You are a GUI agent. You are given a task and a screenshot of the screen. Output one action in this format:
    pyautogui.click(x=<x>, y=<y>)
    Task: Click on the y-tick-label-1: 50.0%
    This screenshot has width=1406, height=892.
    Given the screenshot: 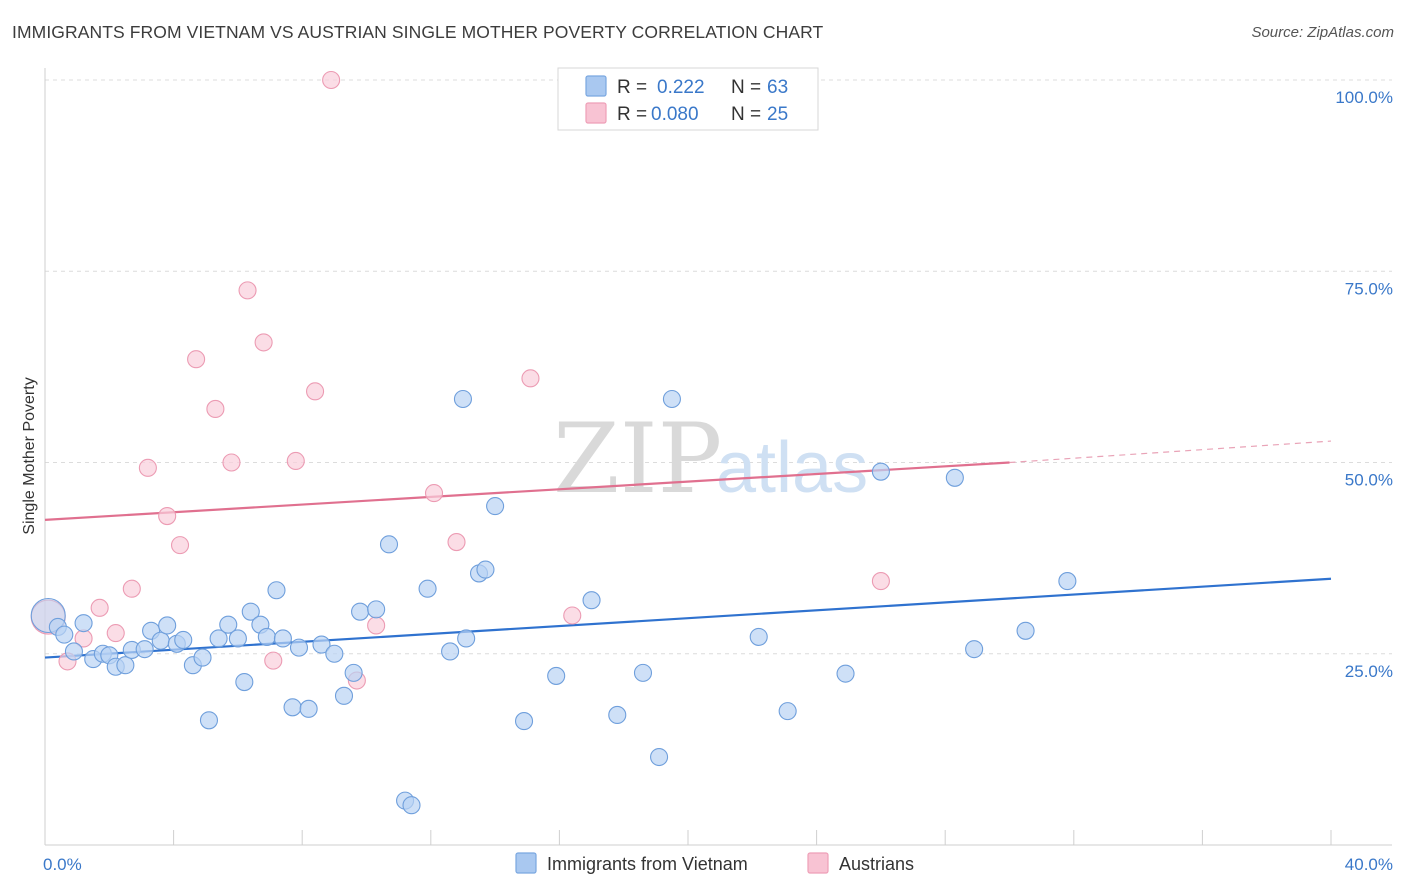 What is the action you would take?
    pyautogui.click(x=1369, y=480)
    